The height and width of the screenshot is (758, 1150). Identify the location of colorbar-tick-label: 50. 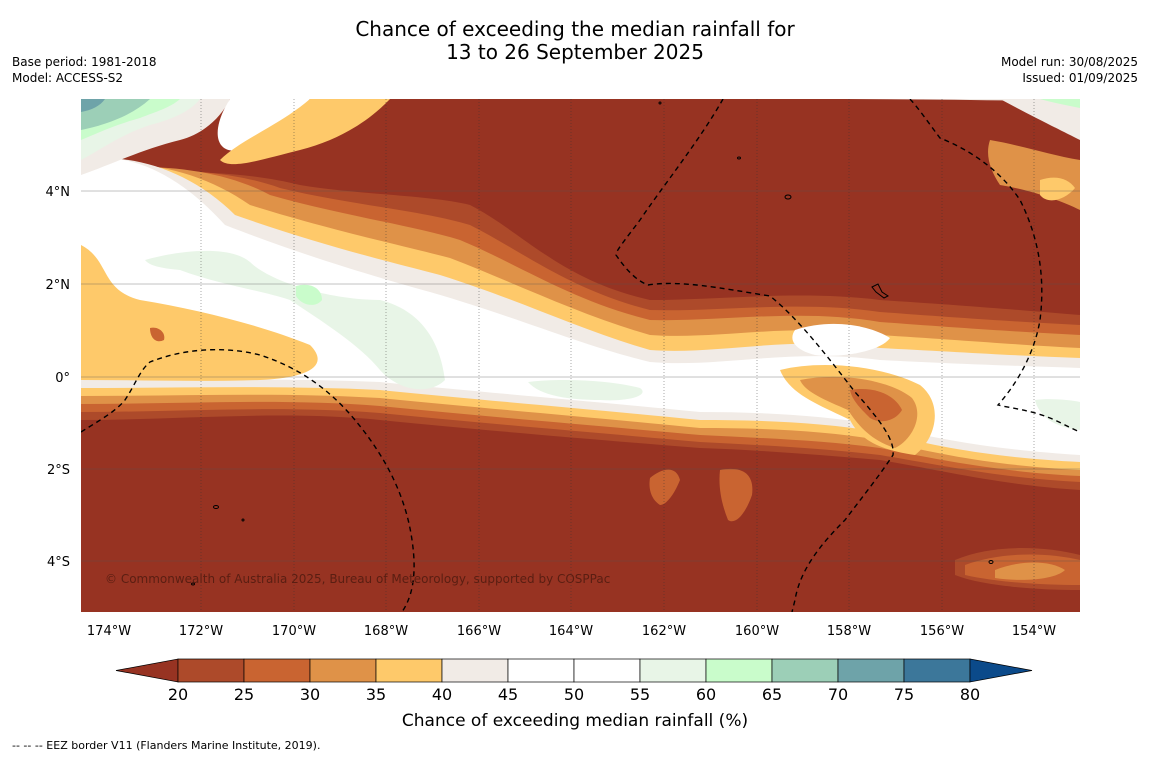
(574, 694).